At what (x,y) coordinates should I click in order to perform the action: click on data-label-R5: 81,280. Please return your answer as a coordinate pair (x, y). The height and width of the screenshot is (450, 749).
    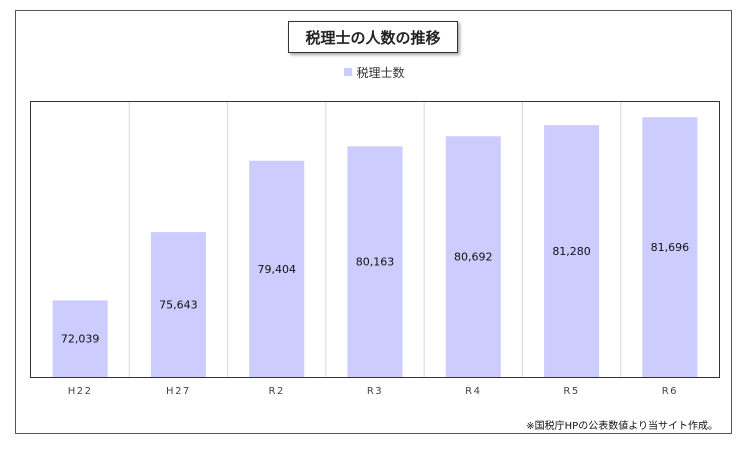
    Looking at the image, I should click on (571, 251).